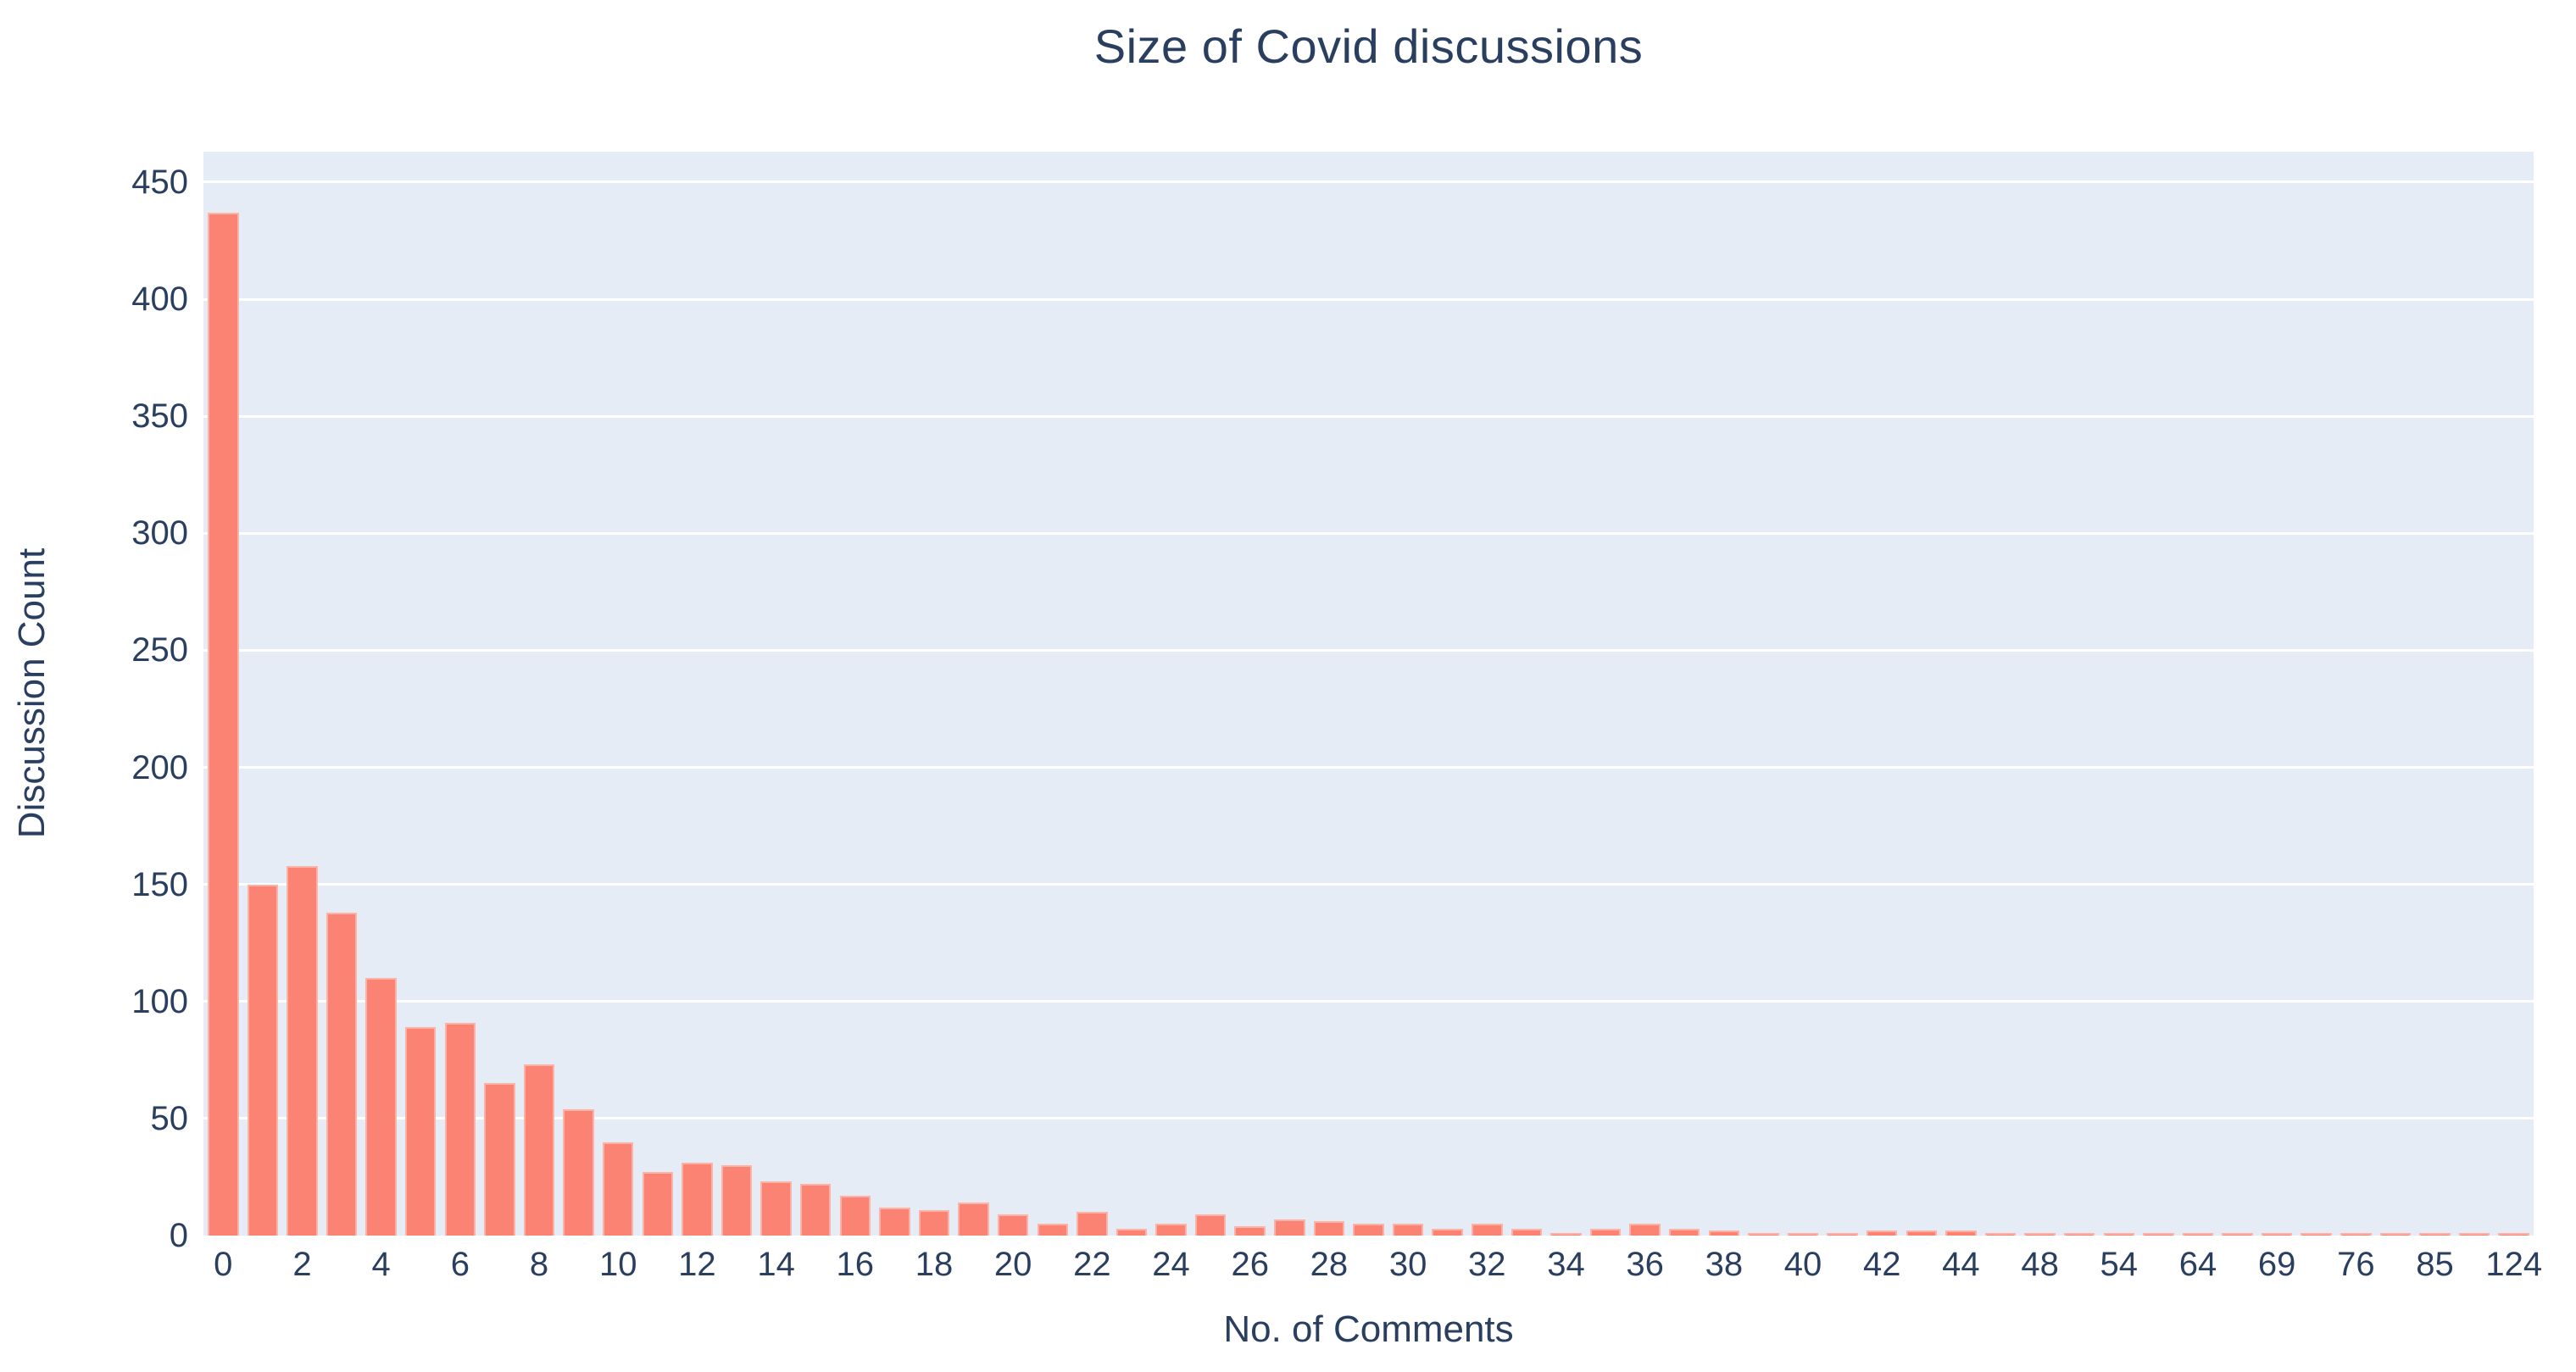 The width and height of the screenshot is (2576, 1372). What do you see at coordinates (159, 300) in the screenshot?
I see `y-tick-label: 400` at bounding box center [159, 300].